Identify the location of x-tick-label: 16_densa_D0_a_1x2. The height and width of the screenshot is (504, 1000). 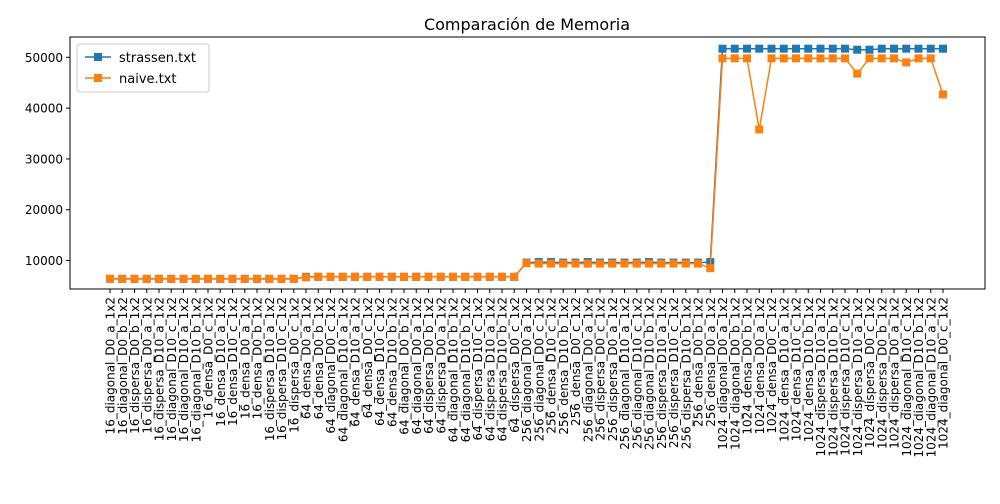
(245, 358).